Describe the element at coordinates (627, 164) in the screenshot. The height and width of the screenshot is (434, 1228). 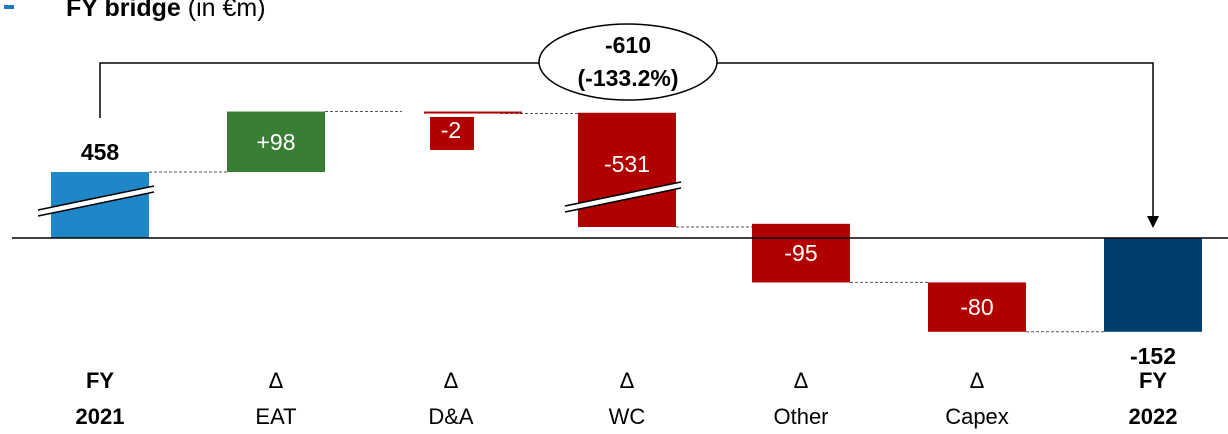
I see `value-label-3: -531` at that location.